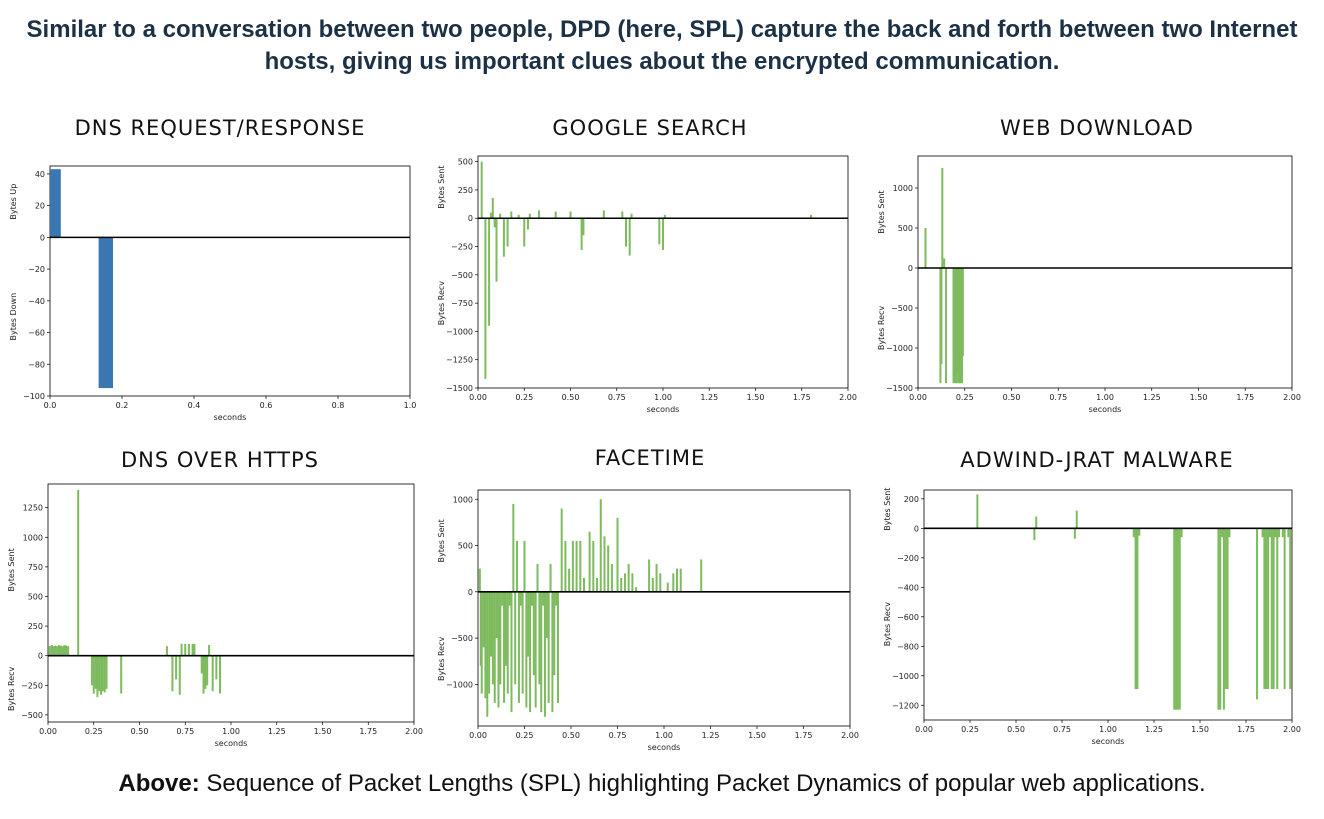 The width and height of the screenshot is (1324, 819). What do you see at coordinates (36, 269) in the screenshot?
I see `y-tick-label: −20` at bounding box center [36, 269].